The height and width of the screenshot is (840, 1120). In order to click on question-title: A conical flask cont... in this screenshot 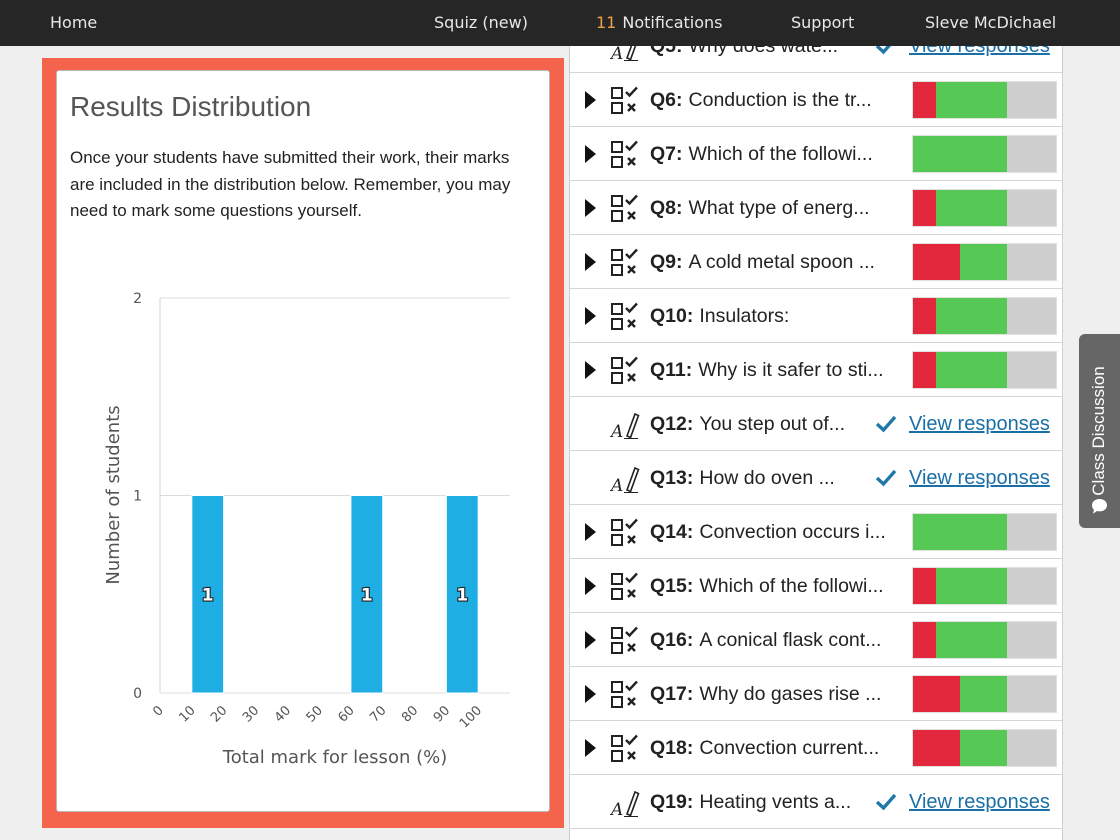, I will do `click(790, 640)`.